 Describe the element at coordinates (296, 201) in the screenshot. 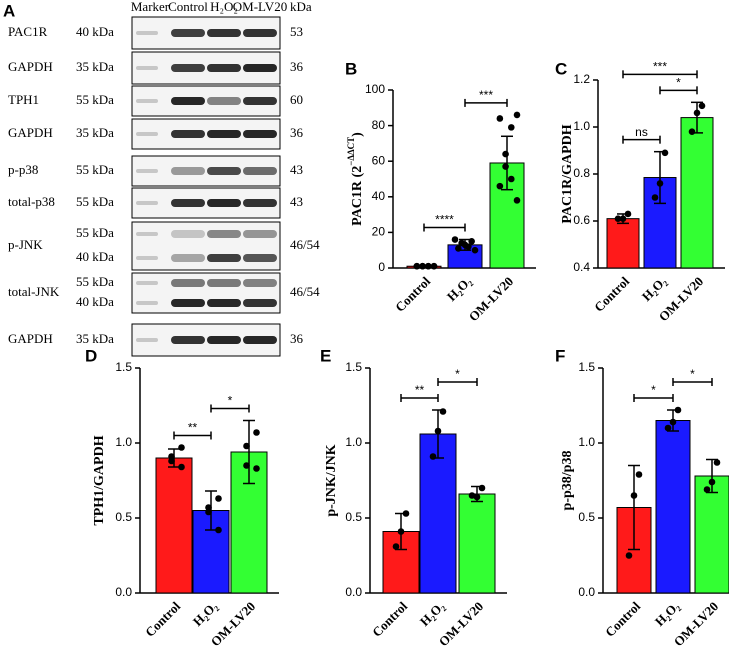

I see `size-label: 43` at that location.